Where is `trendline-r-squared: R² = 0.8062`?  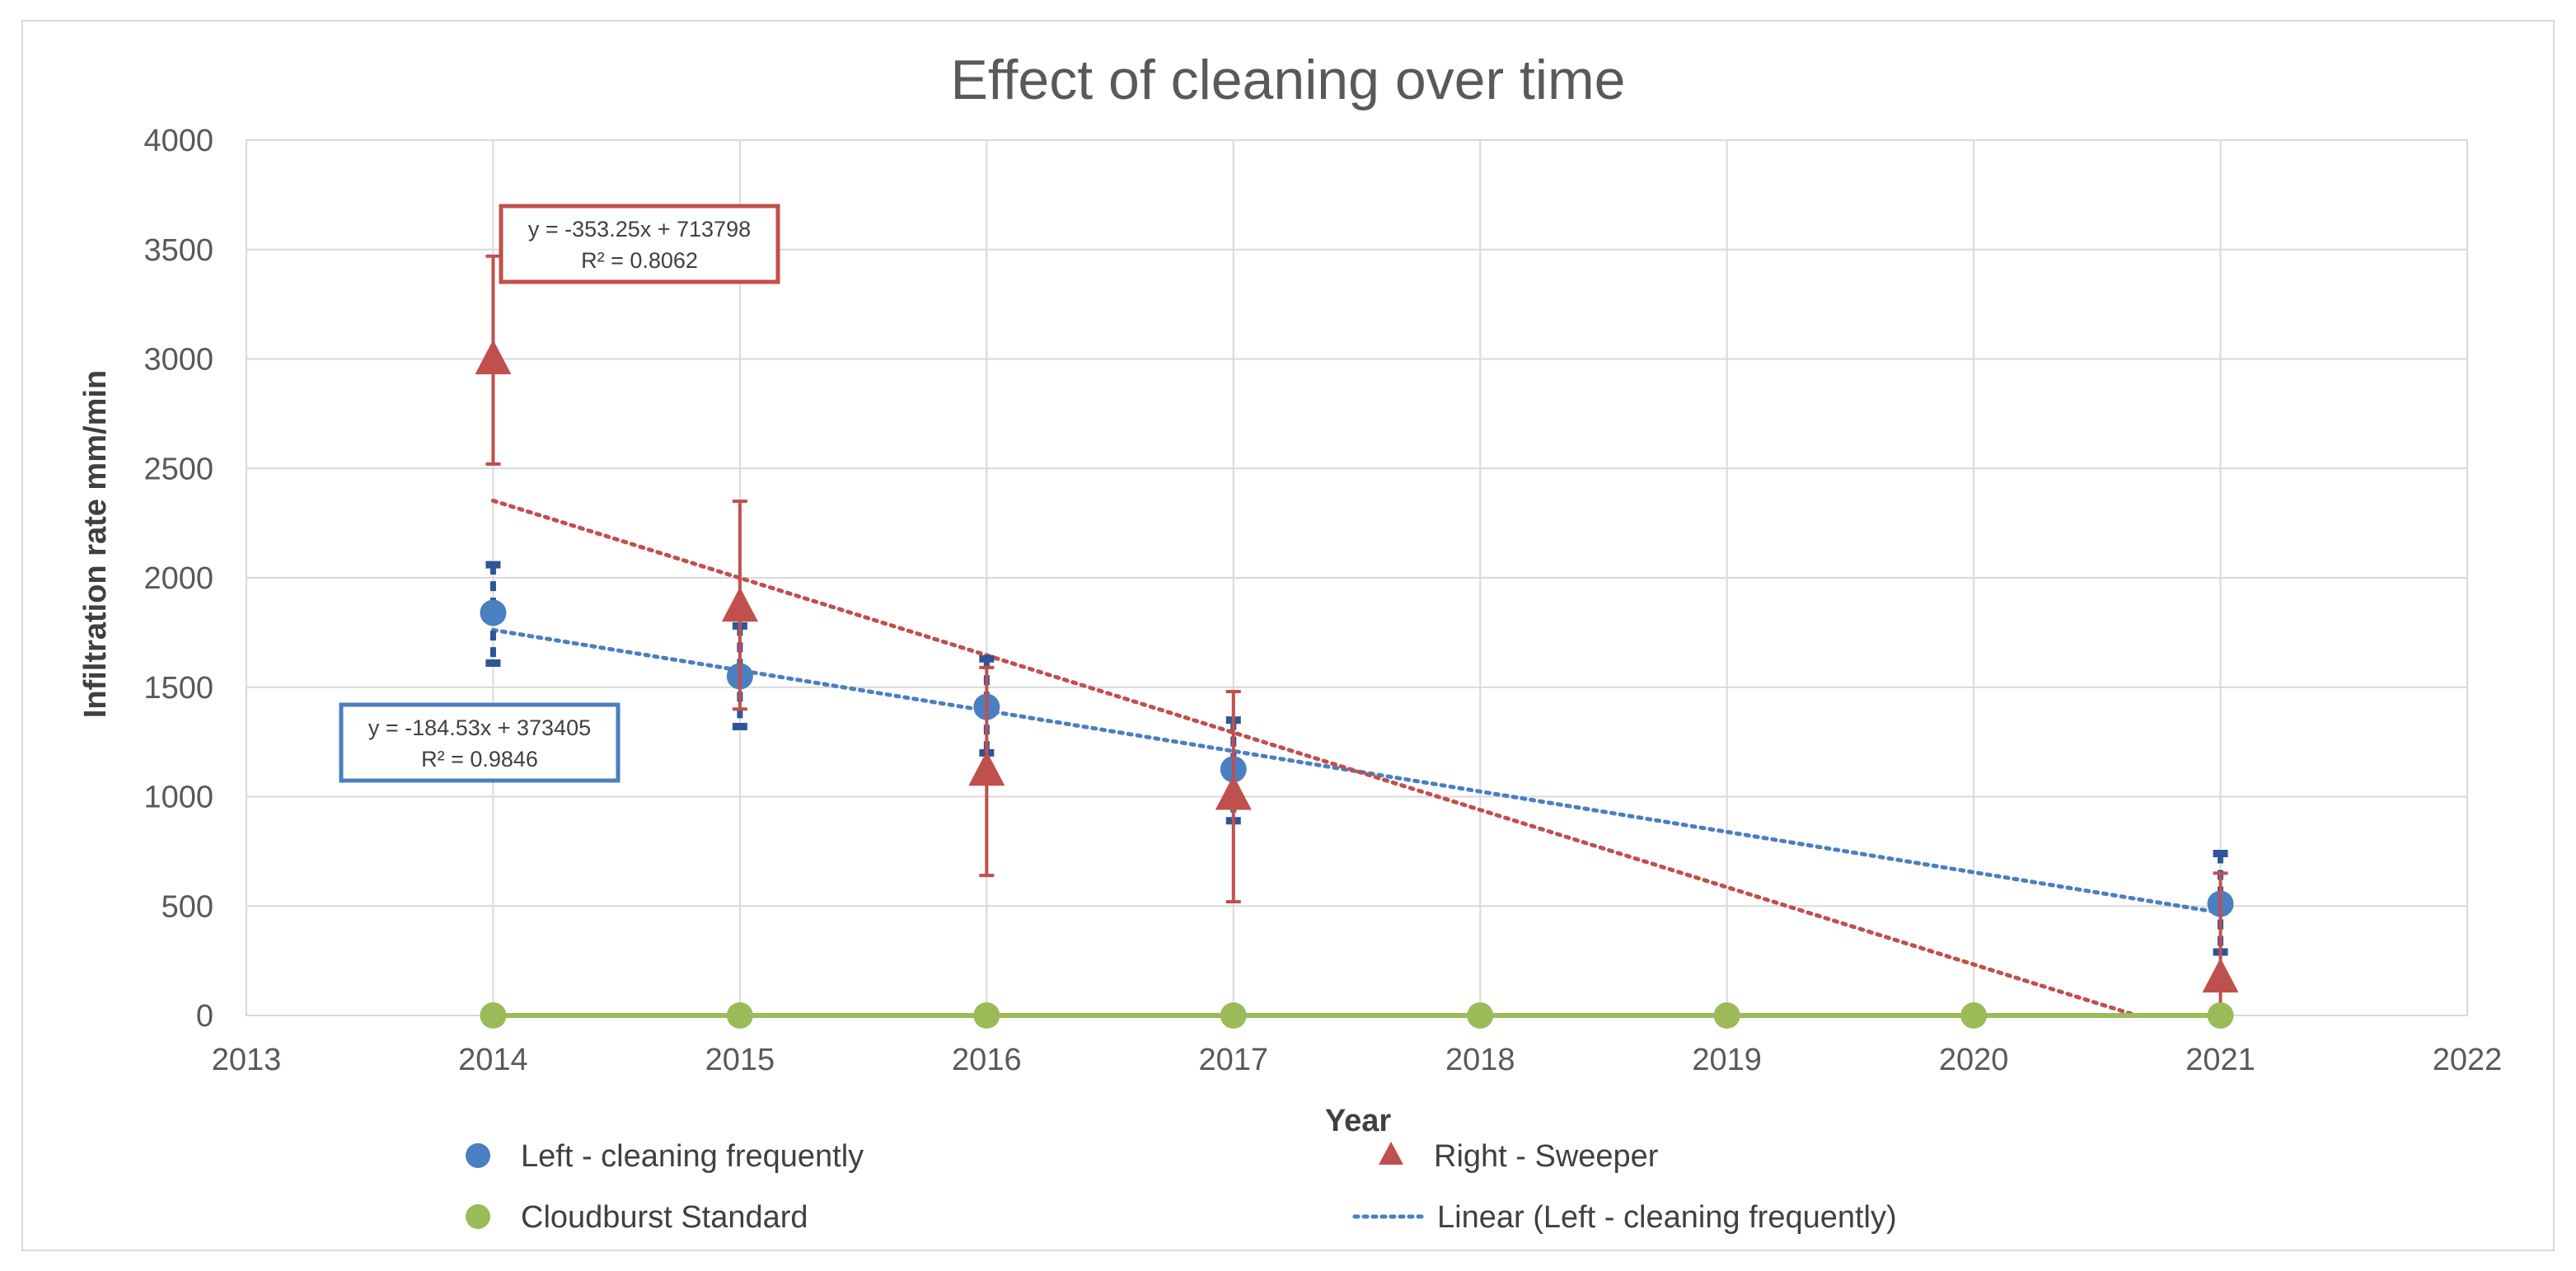 trendline-r-squared: R² = 0.8062 is located at coordinates (639, 260).